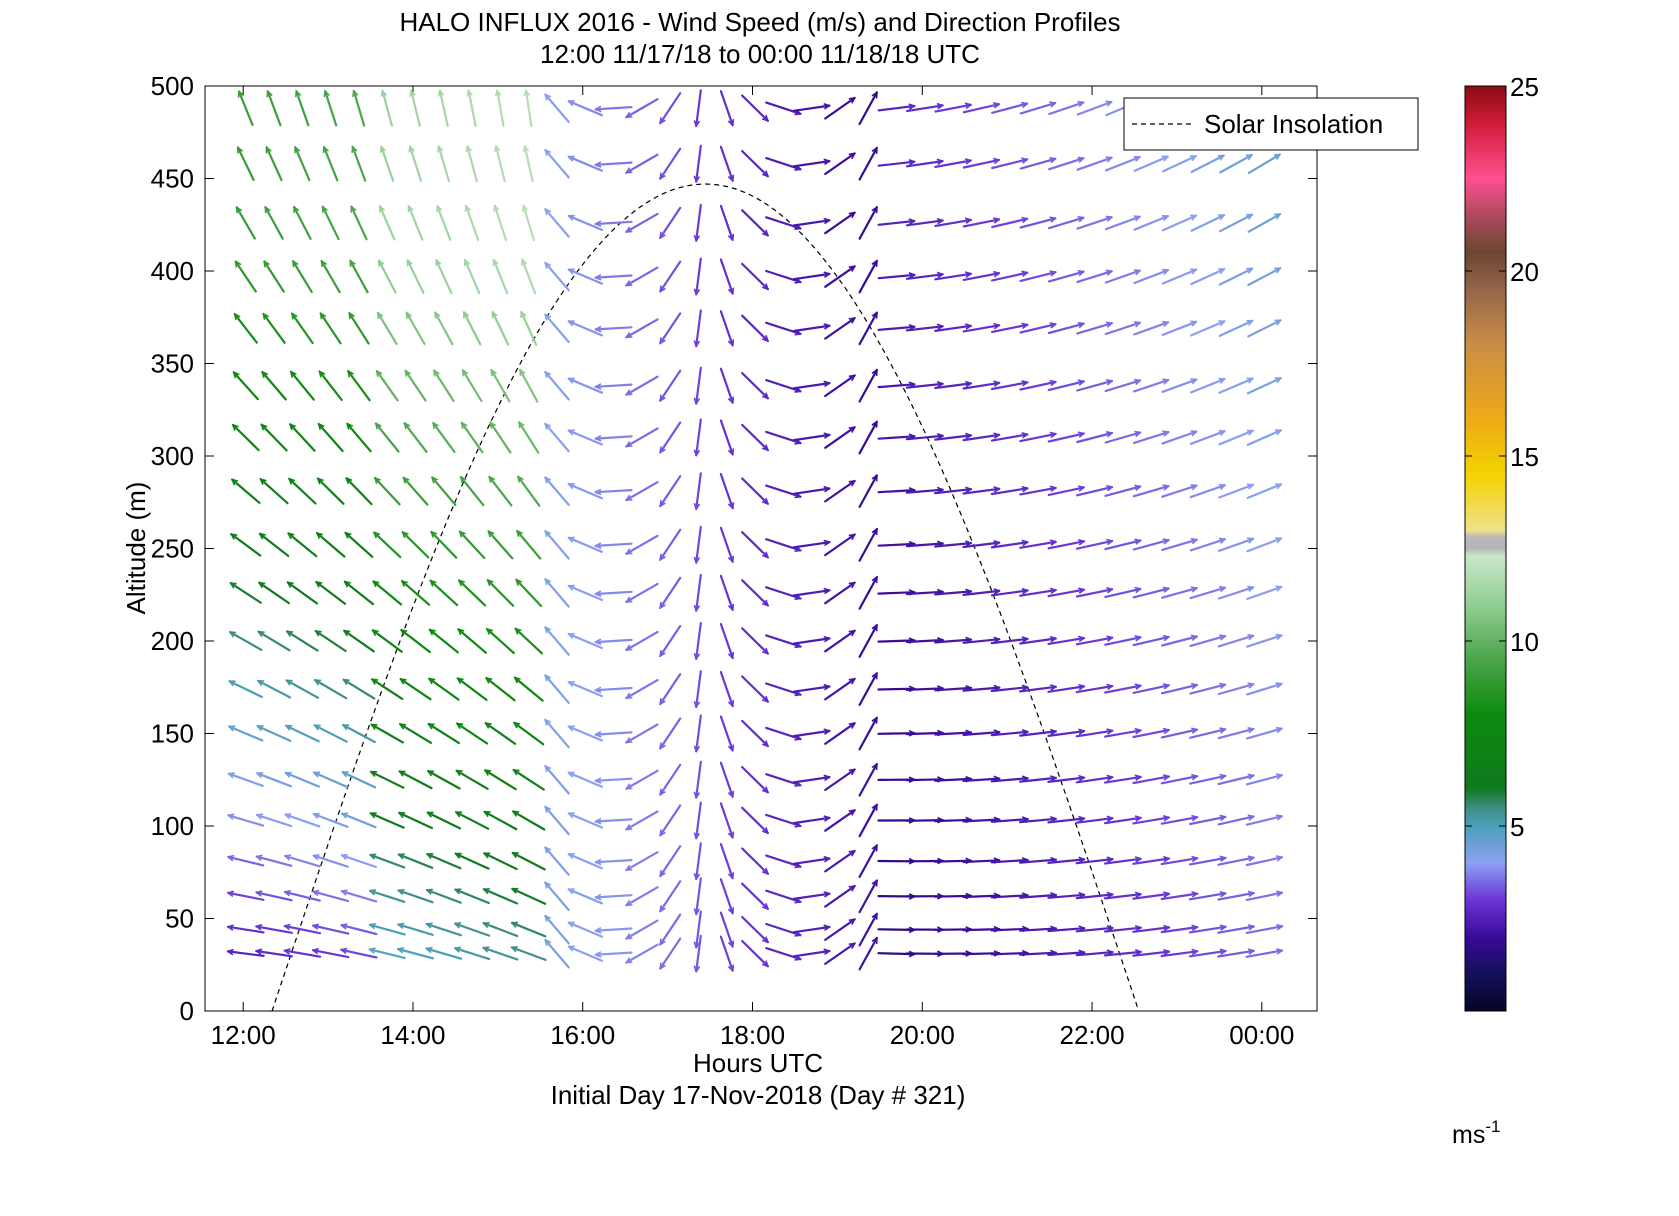 This screenshot has width=1679, height=1216. What do you see at coordinates (172, 734) in the screenshot?
I see `y-tick-label: 150` at bounding box center [172, 734].